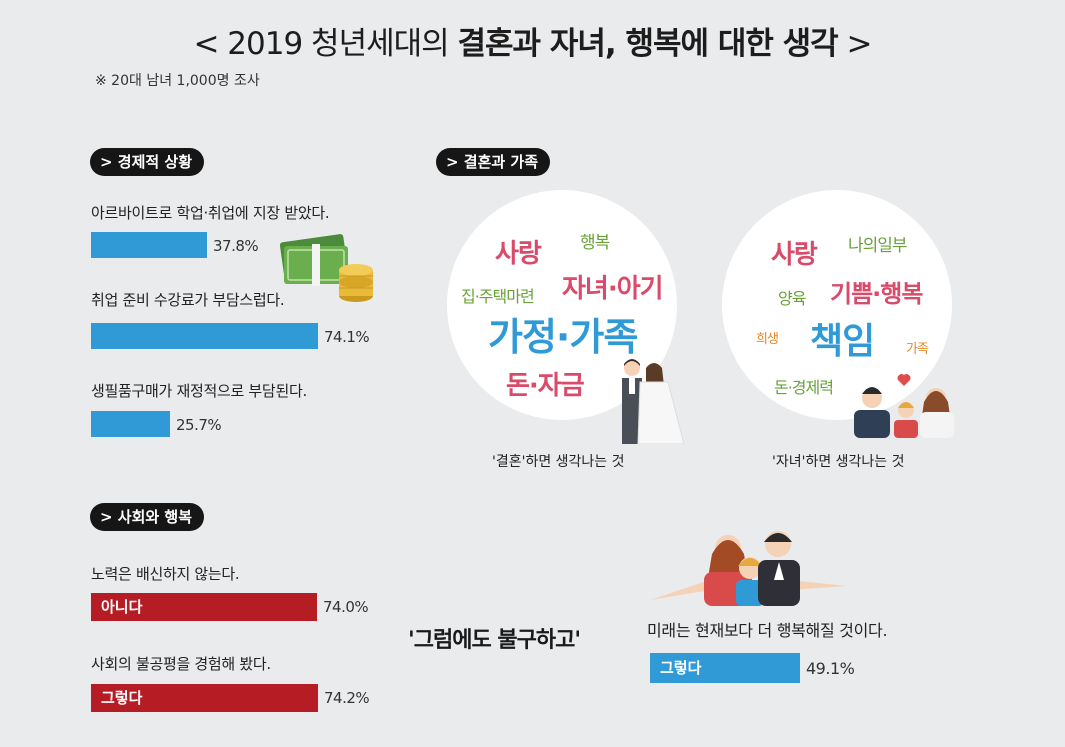 The width and height of the screenshot is (1065, 747). Describe the element at coordinates (558, 462) in the screenshot. I see `marriage-caption: '결혼'하면 생각나는 것` at that location.